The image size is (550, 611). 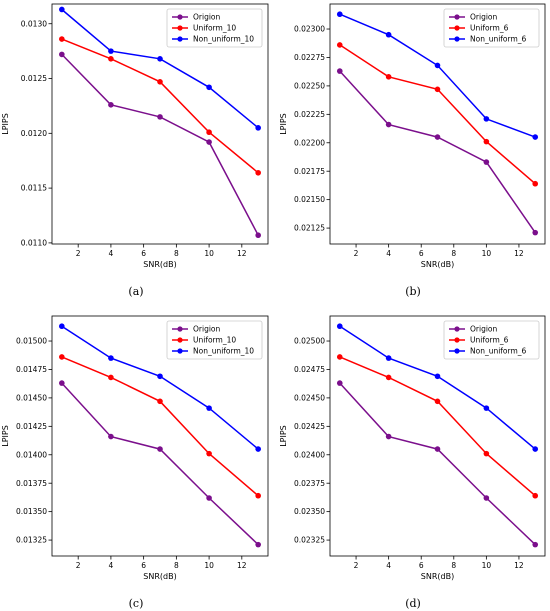 What do you see at coordinates (34, 243) in the screenshot?
I see `y-tick-label: 0.0110` at bounding box center [34, 243].